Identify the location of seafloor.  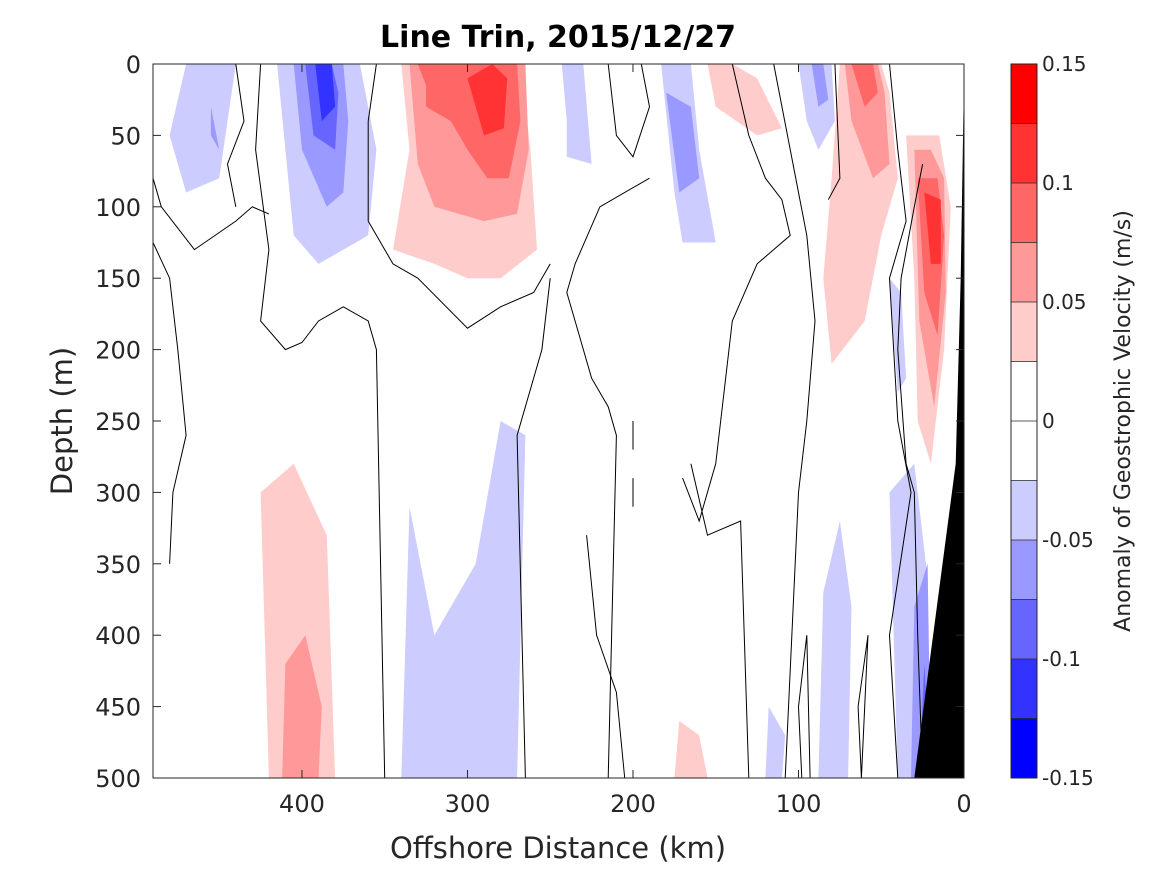
(939, 428).